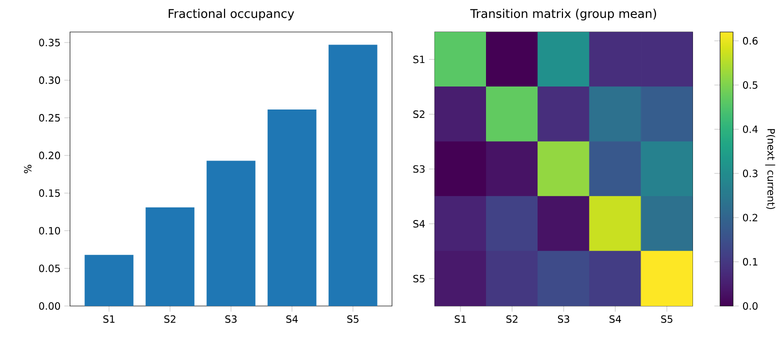 This screenshot has width=784, height=340. I want to click on y-tick-label: S1, so click(418, 60).